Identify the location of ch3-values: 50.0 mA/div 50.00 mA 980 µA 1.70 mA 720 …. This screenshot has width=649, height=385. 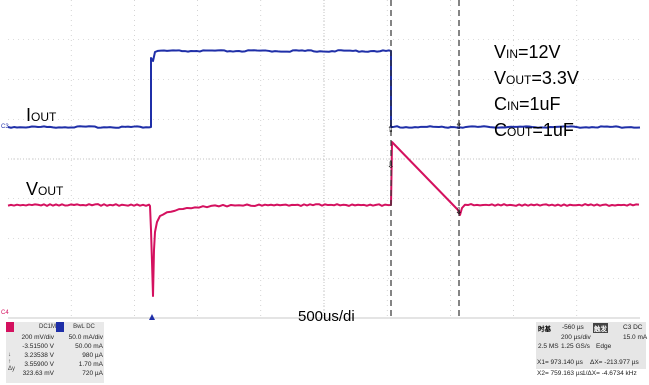
(79, 358).